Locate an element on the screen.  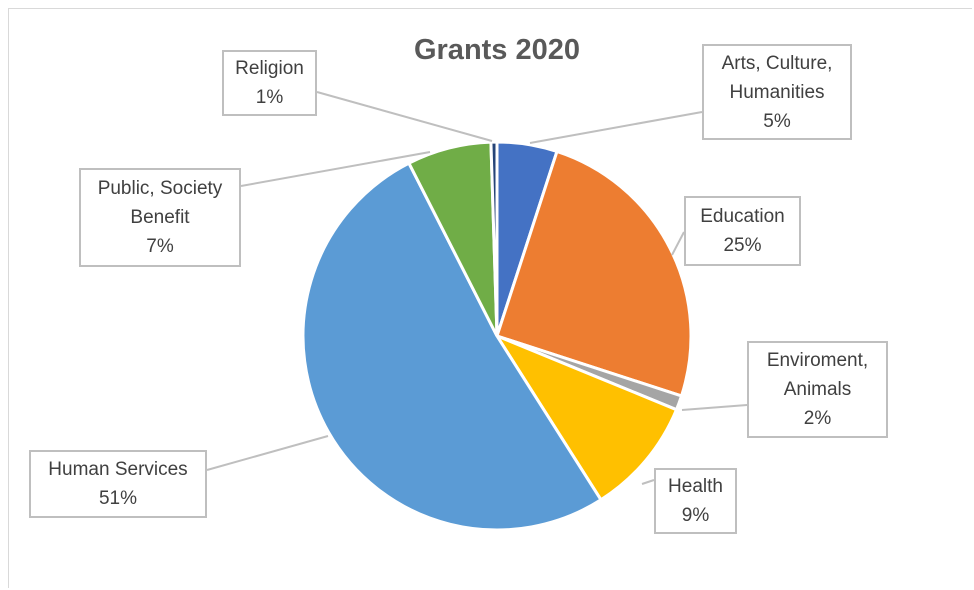
slice-percent: 7% is located at coordinates (160, 246).